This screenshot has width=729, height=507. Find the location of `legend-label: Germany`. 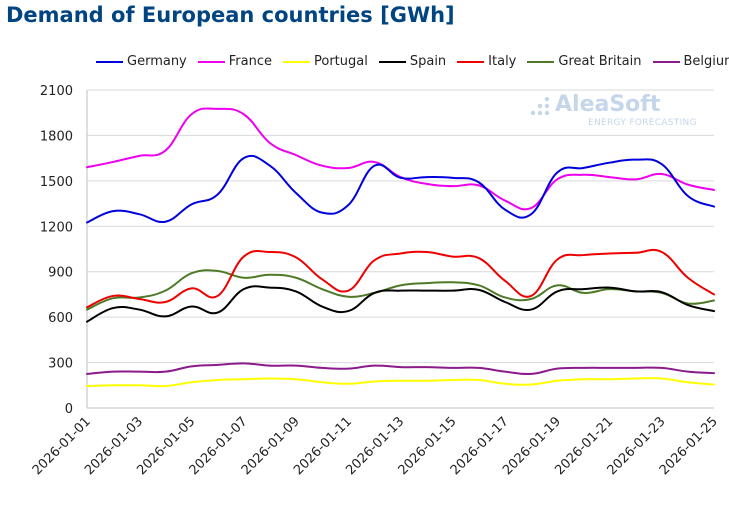

legend-label: Germany is located at coordinates (157, 61).